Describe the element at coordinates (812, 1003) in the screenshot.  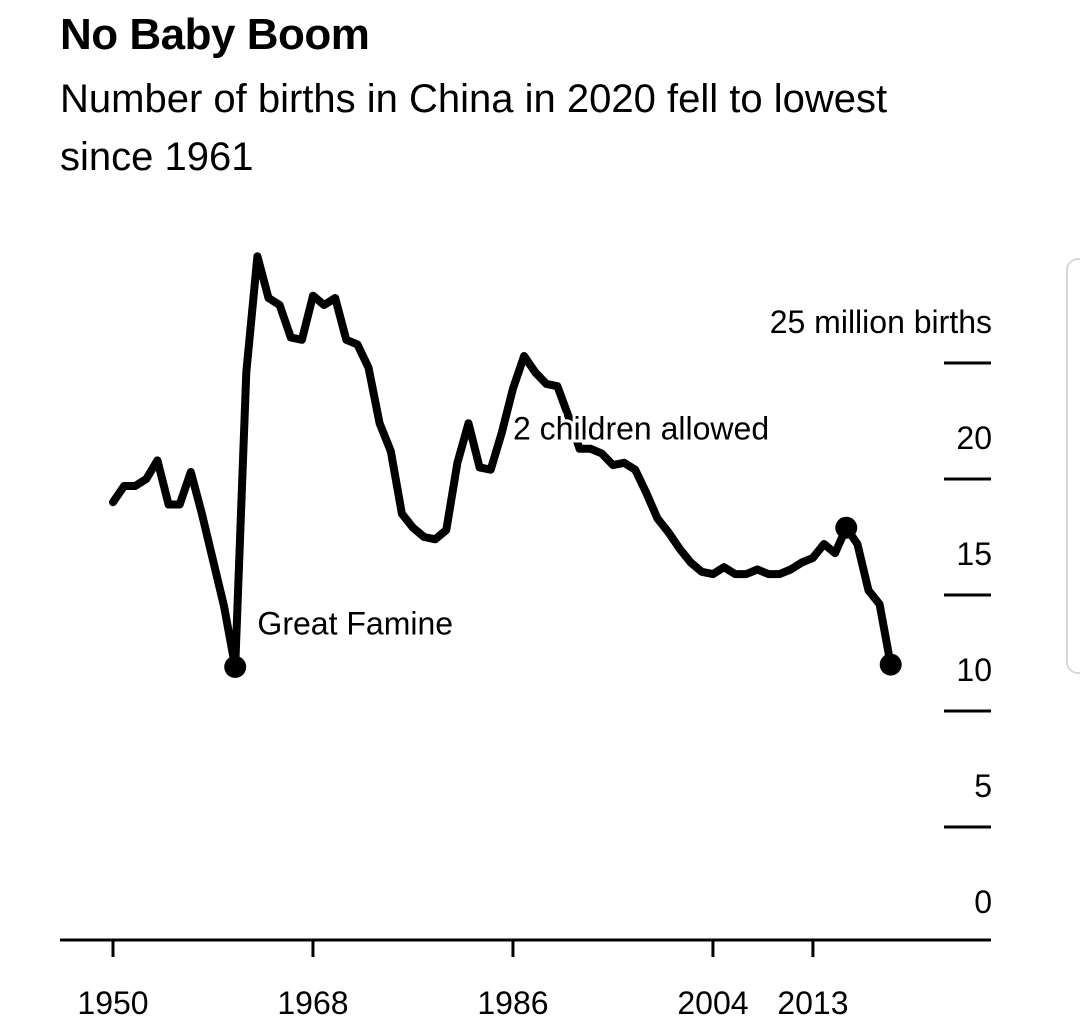
I see `x-tick-label: 2013` at that location.